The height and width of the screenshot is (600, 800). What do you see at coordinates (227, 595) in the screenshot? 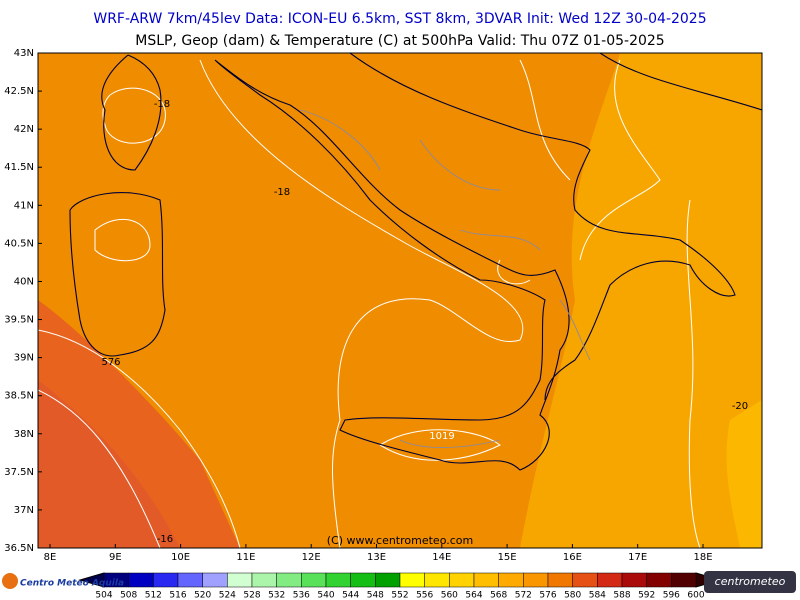
I see `colorbar-label: 524` at bounding box center [227, 595].